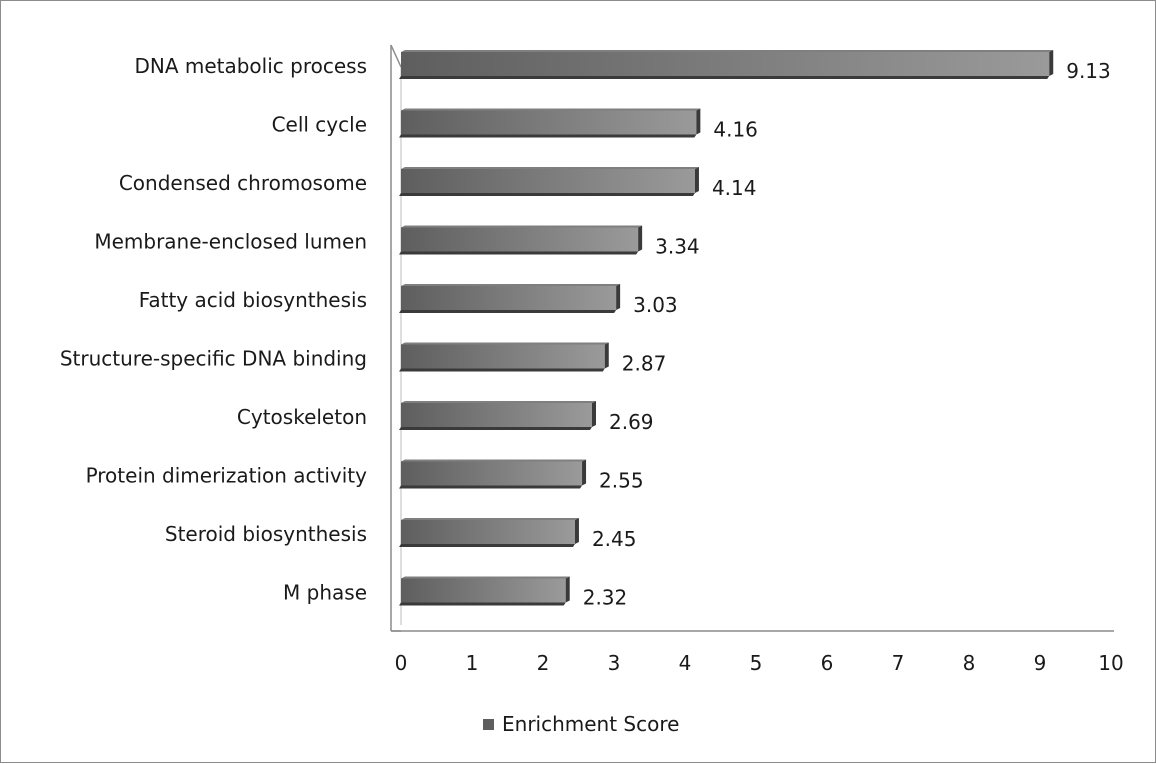 The height and width of the screenshot is (764, 1156). What do you see at coordinates (734, 188) in the screenshot?
I see `data-label: 4.14` at bounding box center [734, 188].